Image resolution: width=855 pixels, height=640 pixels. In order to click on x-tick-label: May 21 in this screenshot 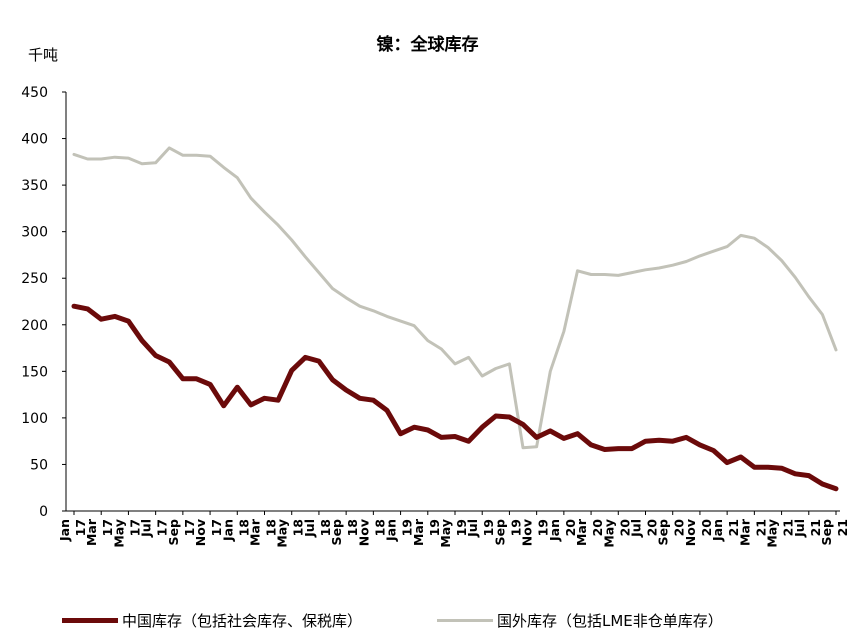, I will do `click(780, 533)`.